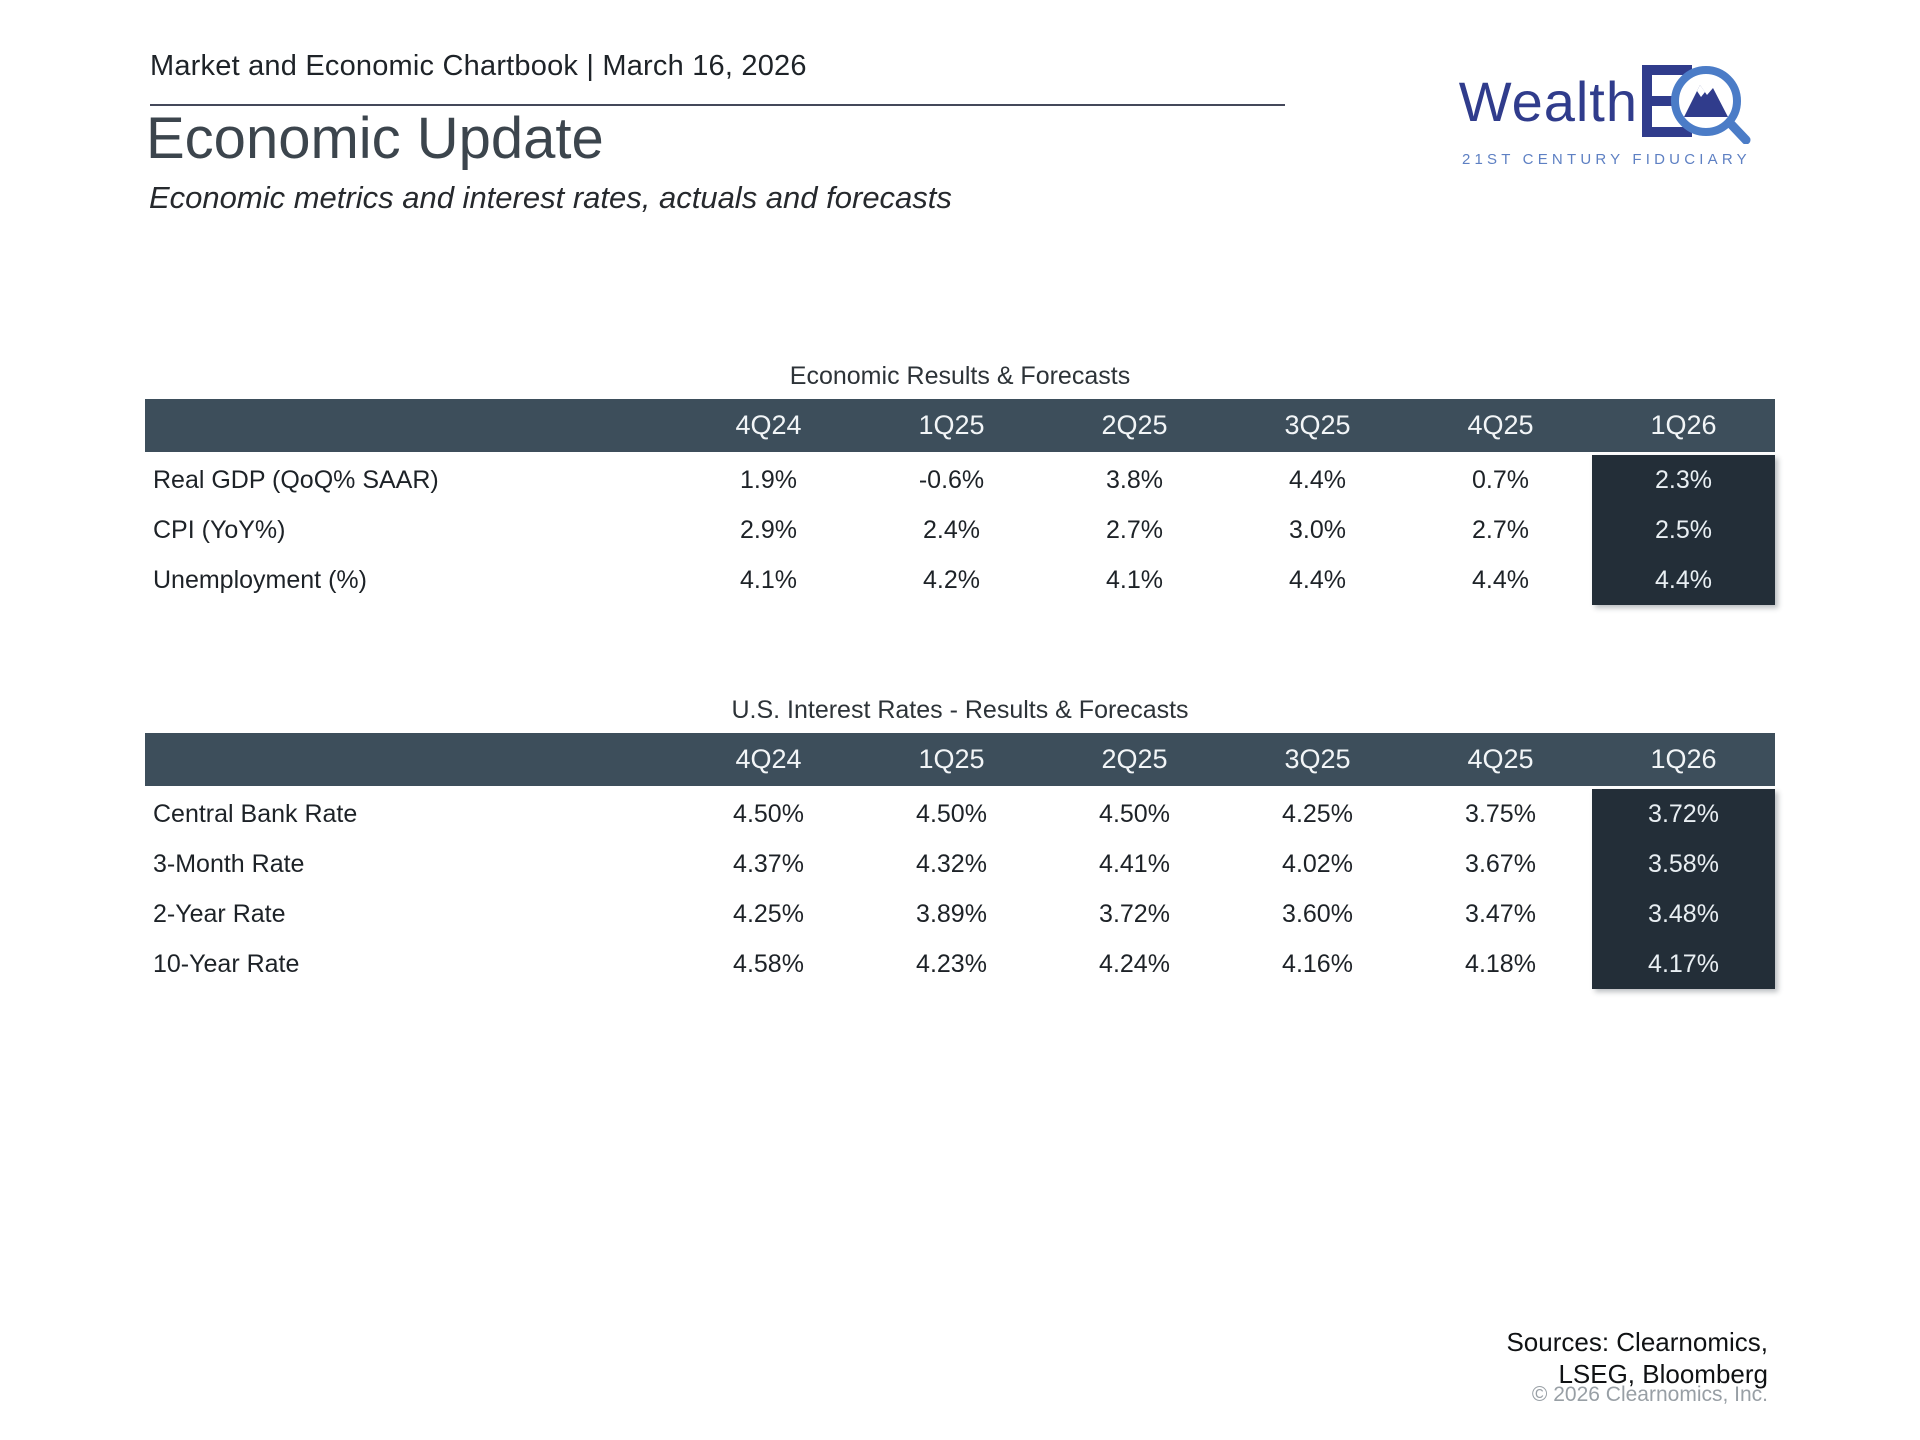  I want to click on row-label: Unemployment (%), so click(260, 579).